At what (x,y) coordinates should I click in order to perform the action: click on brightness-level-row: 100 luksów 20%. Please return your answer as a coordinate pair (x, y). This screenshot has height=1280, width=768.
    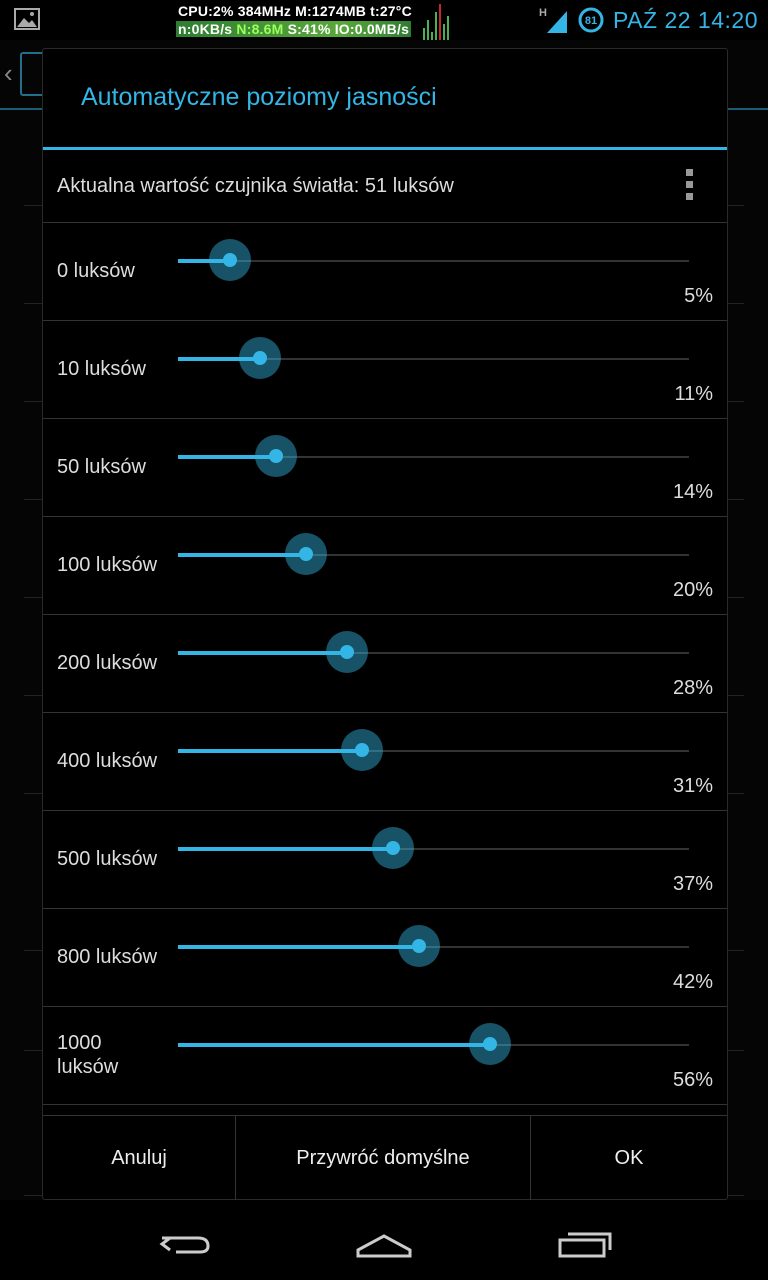
    Looking at the image, I should click on (385, 566).